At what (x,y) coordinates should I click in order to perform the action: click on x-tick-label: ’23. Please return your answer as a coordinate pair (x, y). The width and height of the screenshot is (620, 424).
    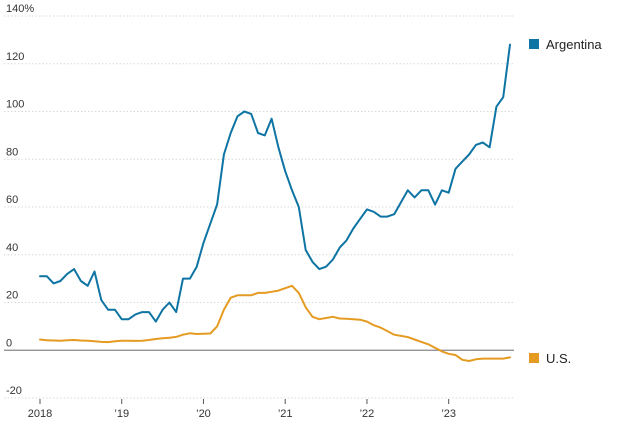
    Looking at the image, I should click on (448, 414).